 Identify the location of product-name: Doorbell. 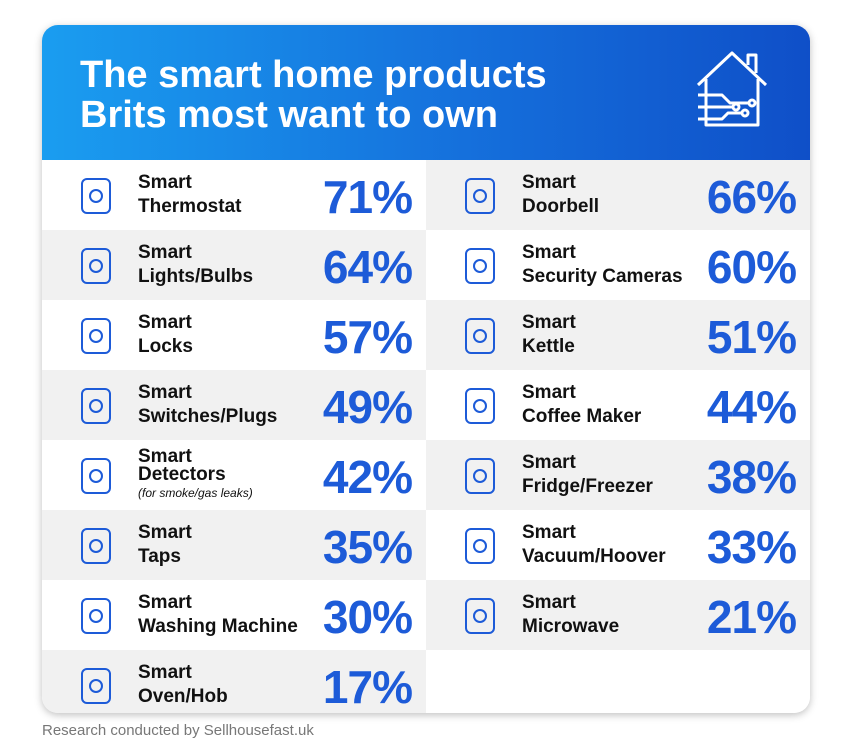
(561, 206).